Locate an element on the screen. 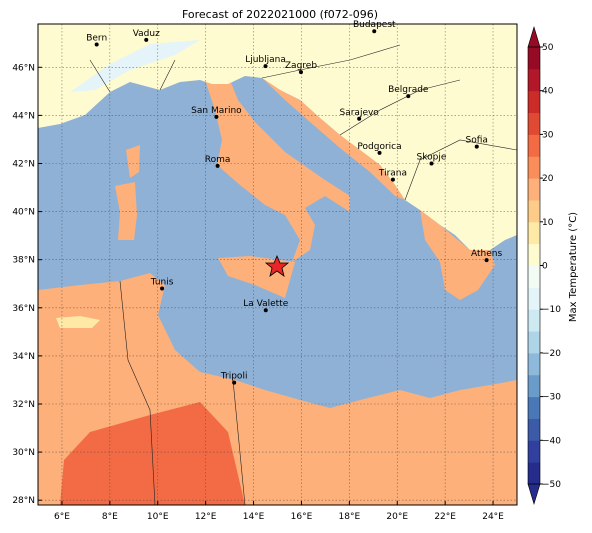 The height and width of the screenshot is (533, 592). city-label: Zagreb is located at coordinates (301, 66).